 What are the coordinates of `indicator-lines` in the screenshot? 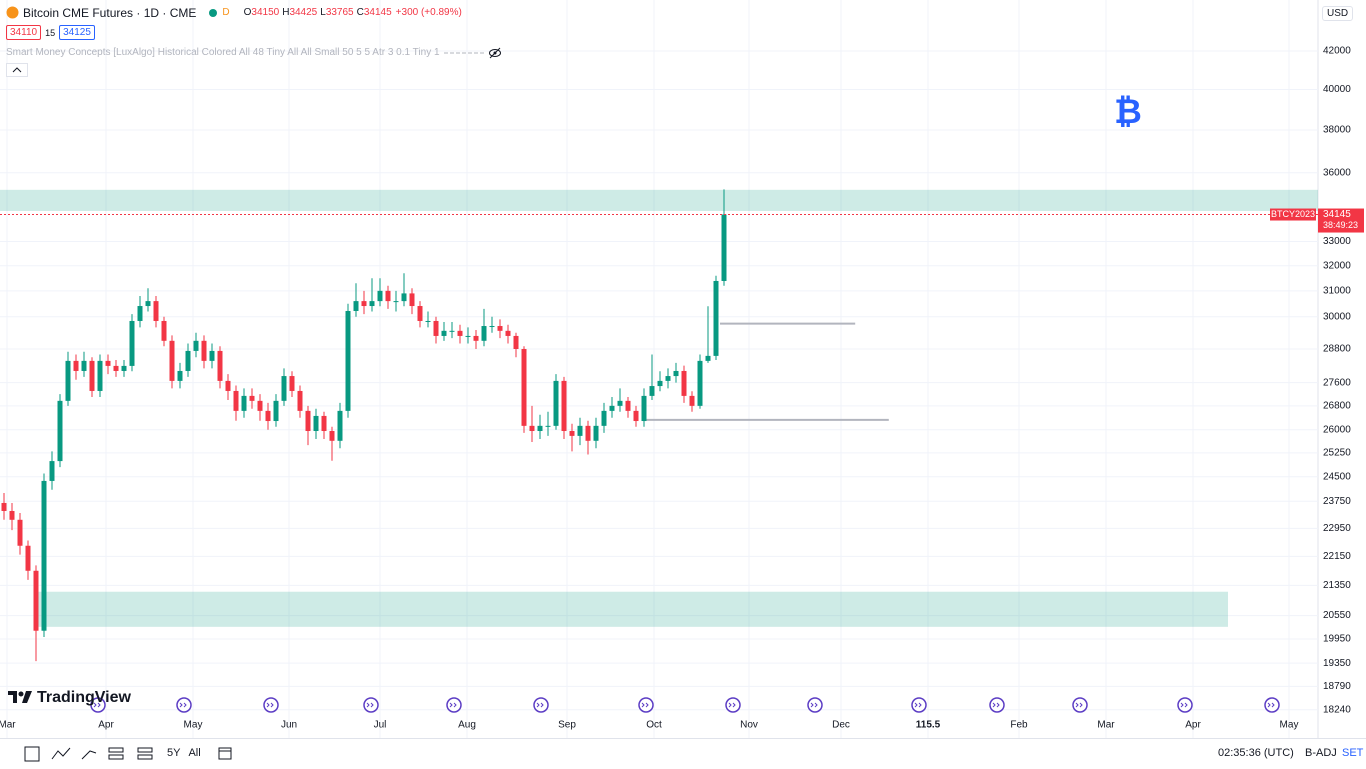 It's located at (463, 52).